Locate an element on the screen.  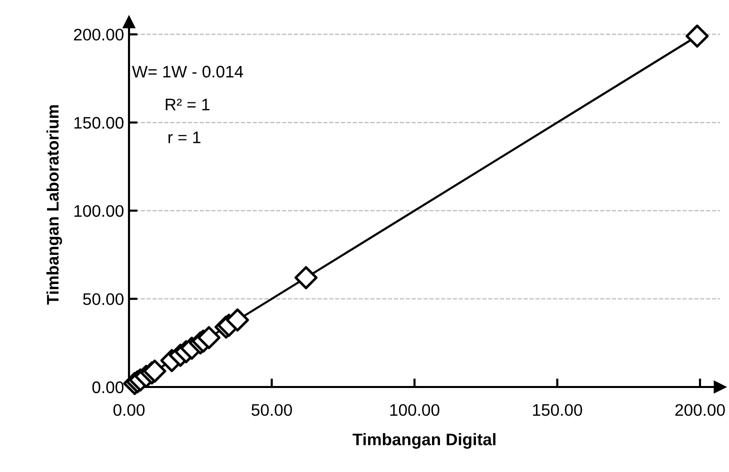
y-tick-label: 200.00 is located at coordinates (99, 34).